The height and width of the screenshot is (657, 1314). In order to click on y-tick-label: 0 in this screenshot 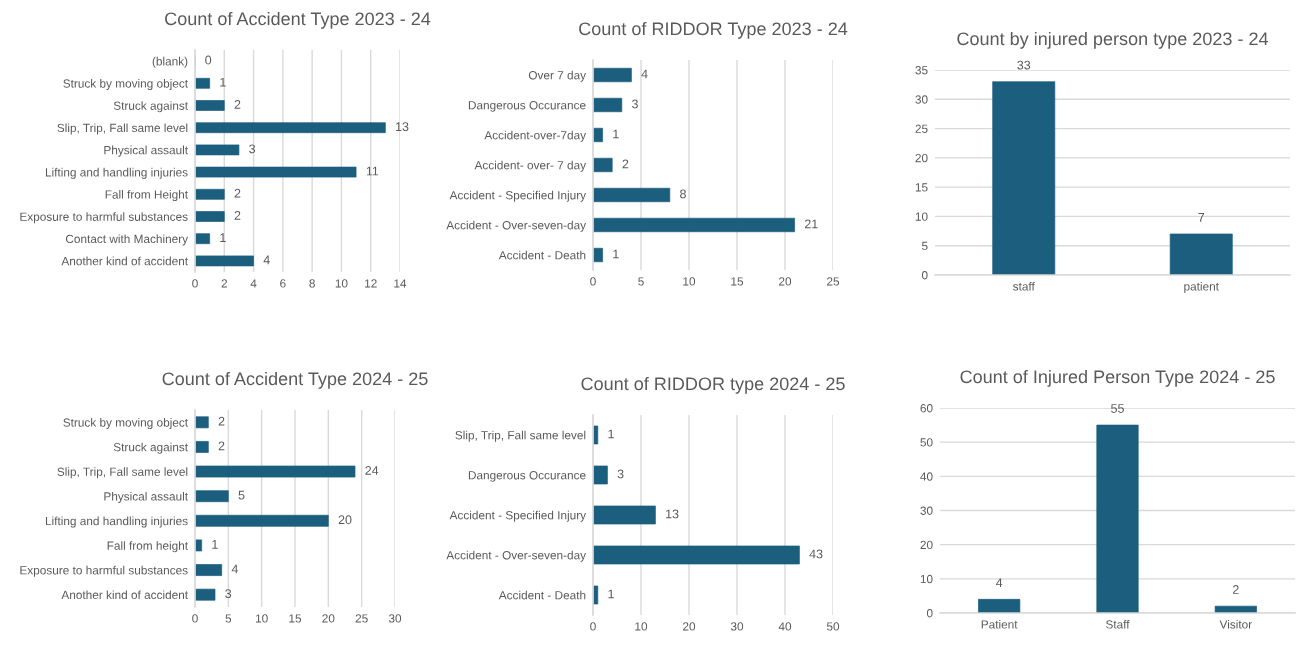, I will do `click(924, 275)`.